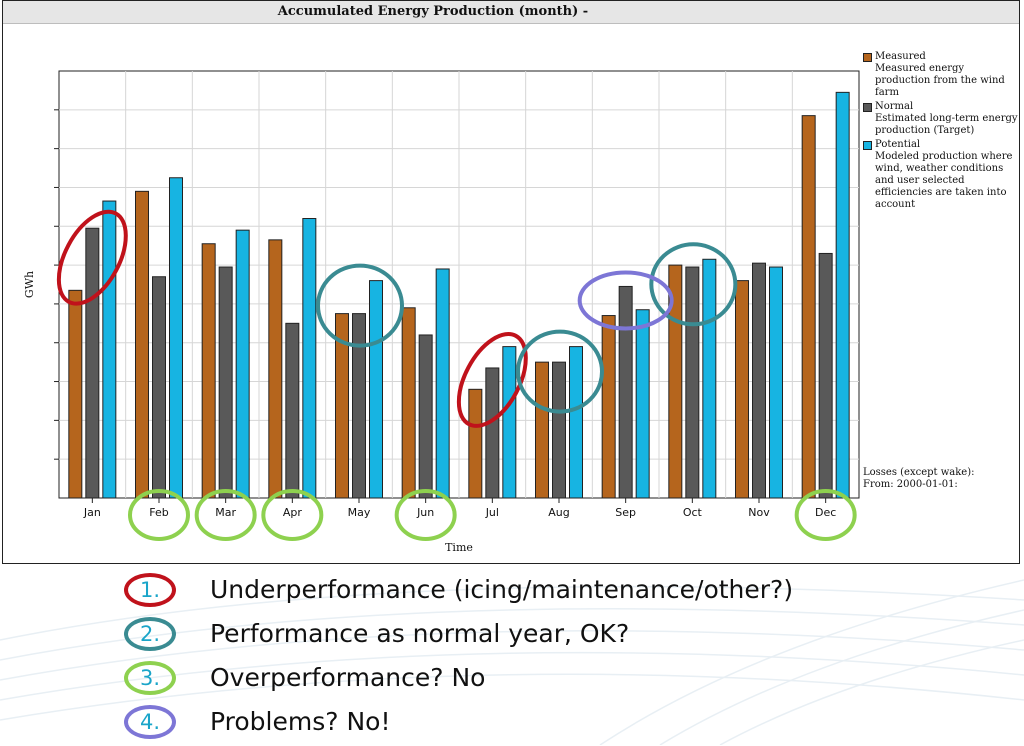 The image size is (1024, 746). What do you see at coordinates (492, 433) in the screenshot?
I see `bar-normal-jul` at bounding box center [492, 433].